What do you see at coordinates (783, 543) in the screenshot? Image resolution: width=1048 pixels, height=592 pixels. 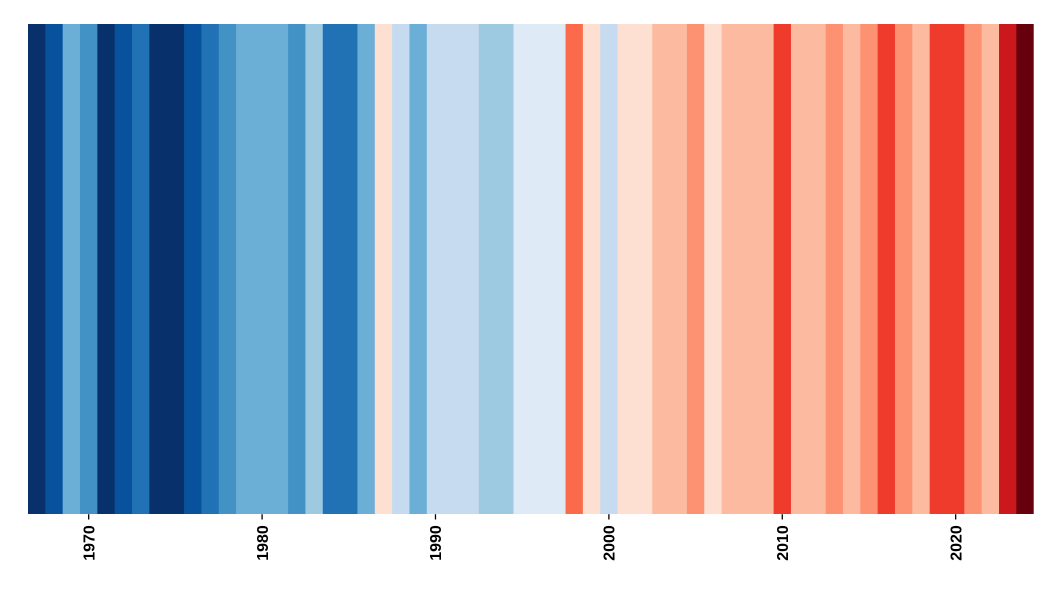 I see `svg-text: 2010` at bounding box center [783, 543].